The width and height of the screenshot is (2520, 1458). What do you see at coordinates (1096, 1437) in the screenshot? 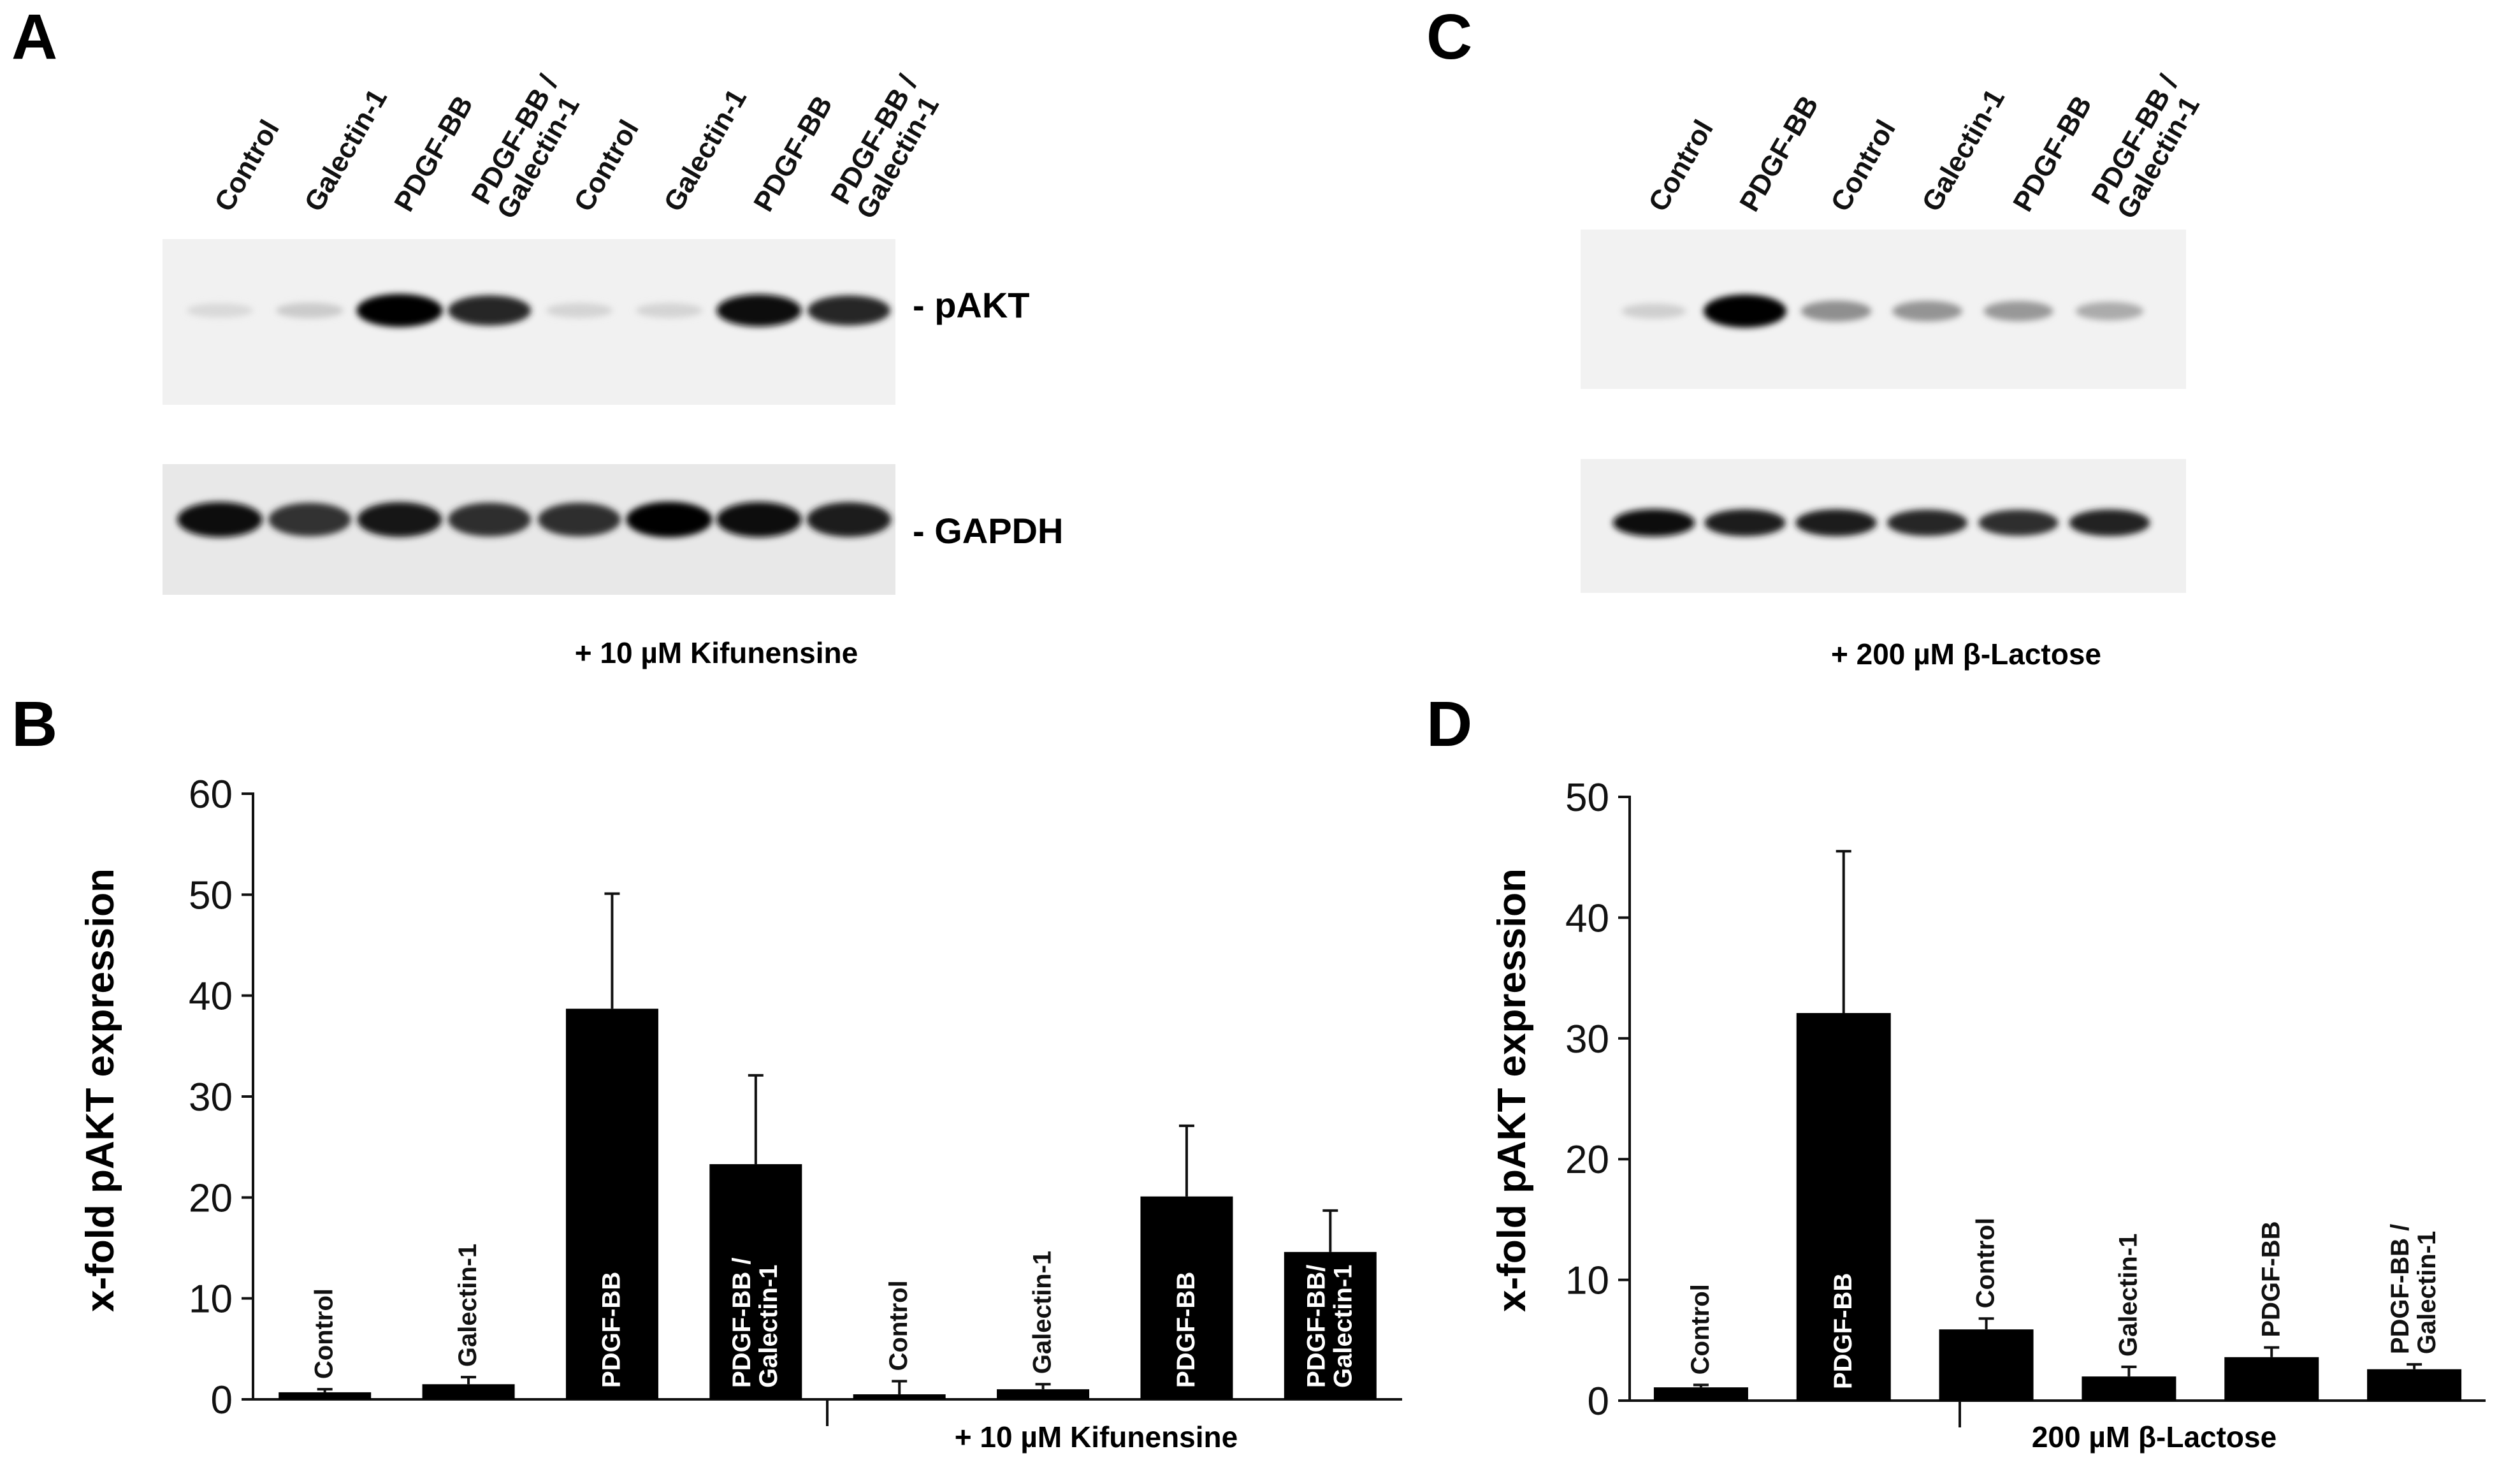
I see `chart-b-group-label: + 10 µM Kifunensine` at bounding box center [1096, 1437].